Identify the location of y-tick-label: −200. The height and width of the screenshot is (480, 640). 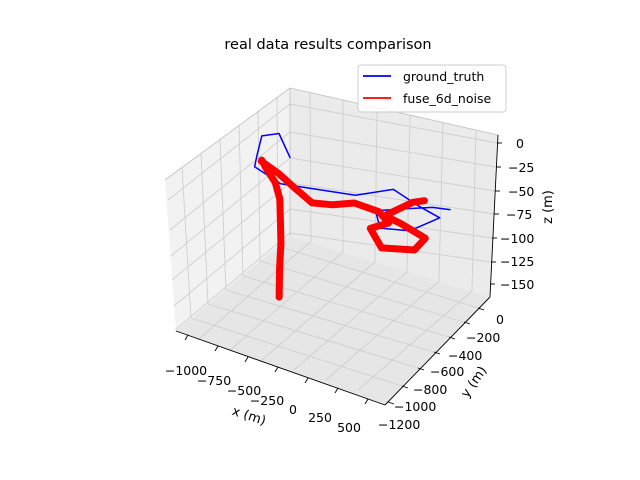
(483, 337).